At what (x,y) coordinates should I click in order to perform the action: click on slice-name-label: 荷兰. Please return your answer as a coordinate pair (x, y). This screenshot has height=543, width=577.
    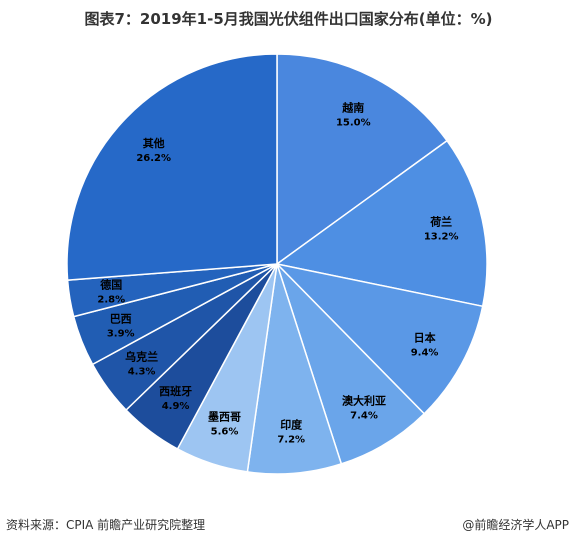
    Looking at the image, I should click on (440, 222).